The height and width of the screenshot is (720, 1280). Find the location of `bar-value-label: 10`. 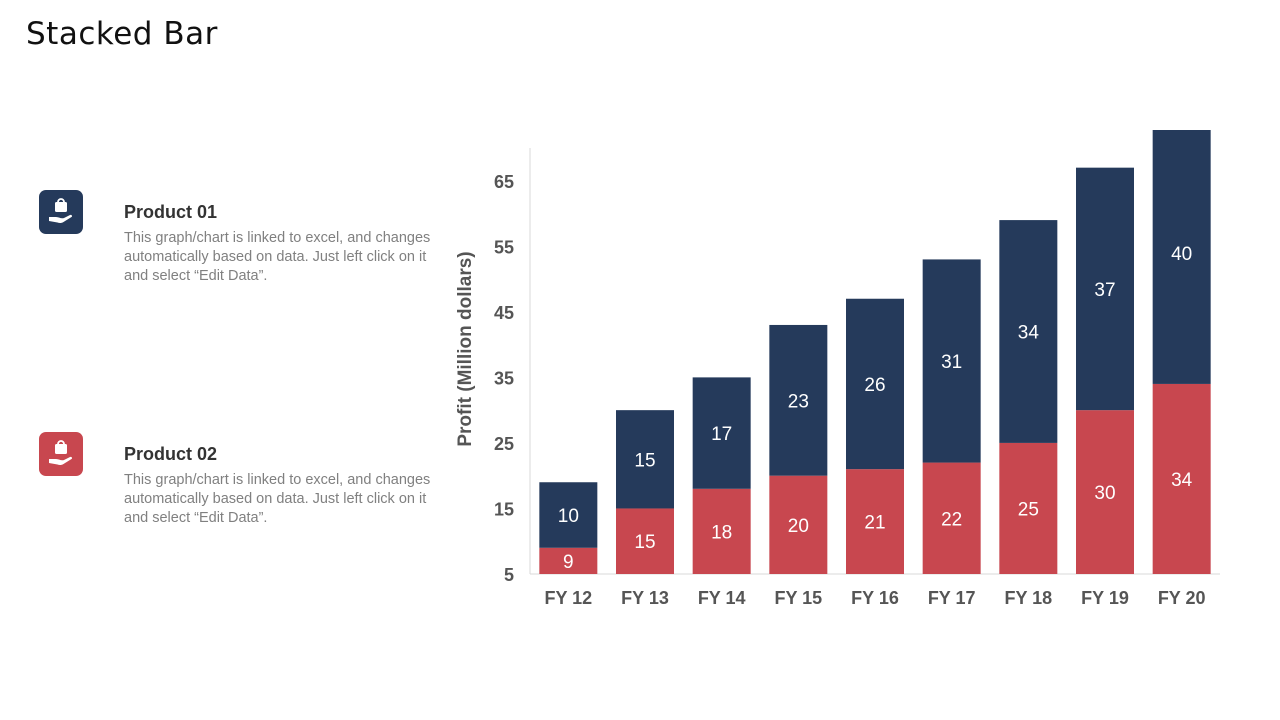

bar-value-label: 10 is located at coordinates (568, 516).